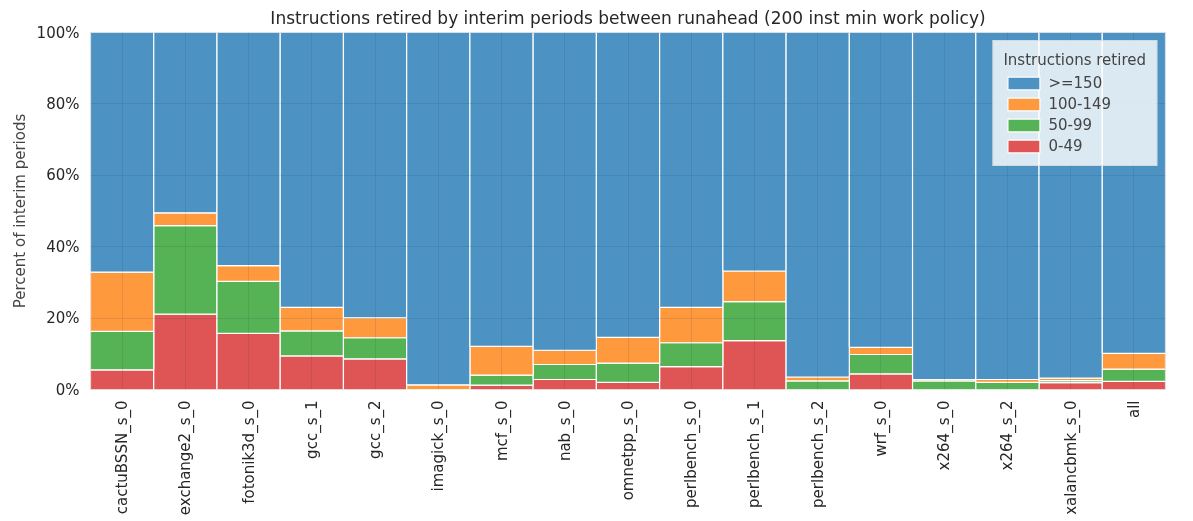  What do you see at coordinates (63, 175) in the screenshot?
I see `y-tick-label: 60%` at bounding box center [63, 175].